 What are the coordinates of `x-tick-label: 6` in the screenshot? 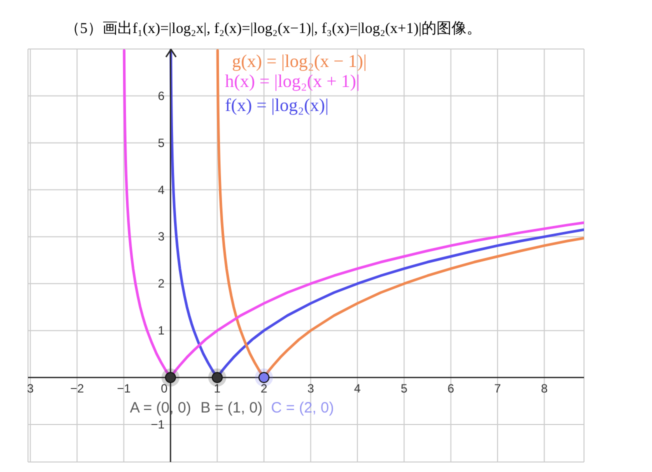 It's located at (450, 389).